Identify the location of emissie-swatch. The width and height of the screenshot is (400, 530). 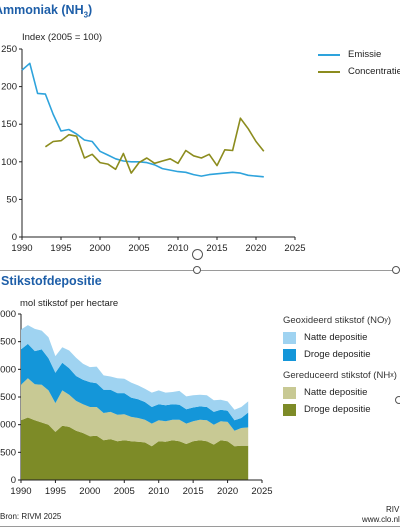
(329, 54).